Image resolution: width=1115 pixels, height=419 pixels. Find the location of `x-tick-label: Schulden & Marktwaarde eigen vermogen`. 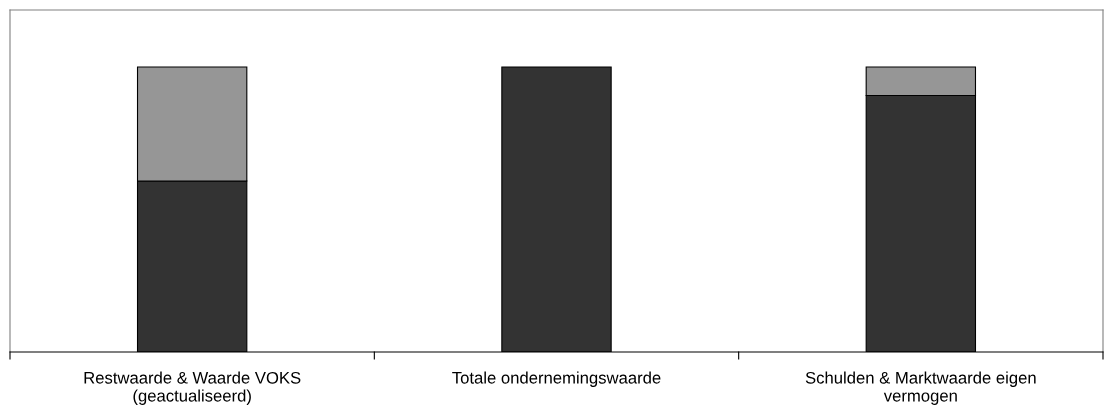

x-tick-label: Schulden & Marktwaarde eigen vermogen is located at coordinates (920, 388).